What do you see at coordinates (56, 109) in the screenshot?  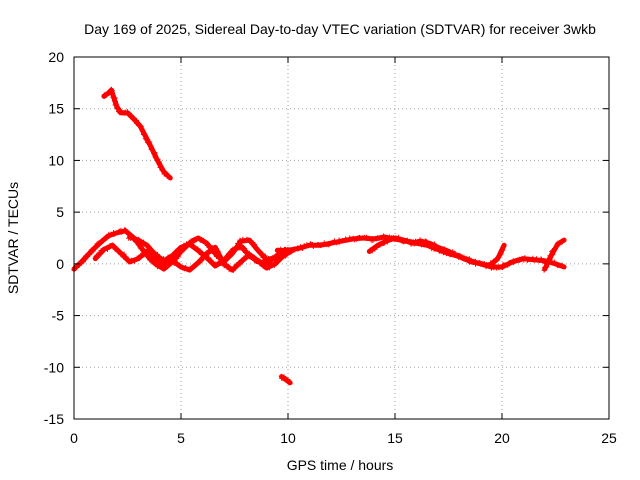 I see `y-tick-label: 15` at bounding box center [56, 109].